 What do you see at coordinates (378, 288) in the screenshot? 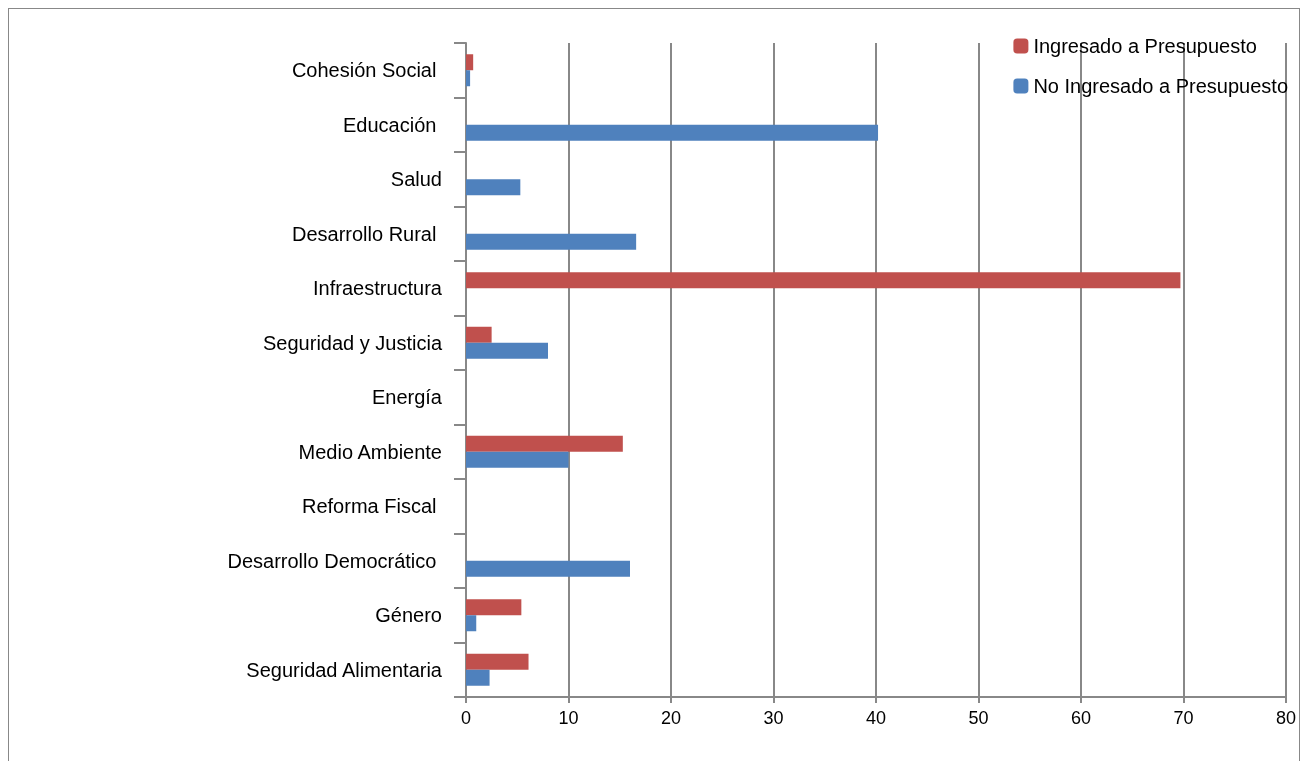
I see `y-tick-label: Infraestructura` at bounding box center [378, 288].